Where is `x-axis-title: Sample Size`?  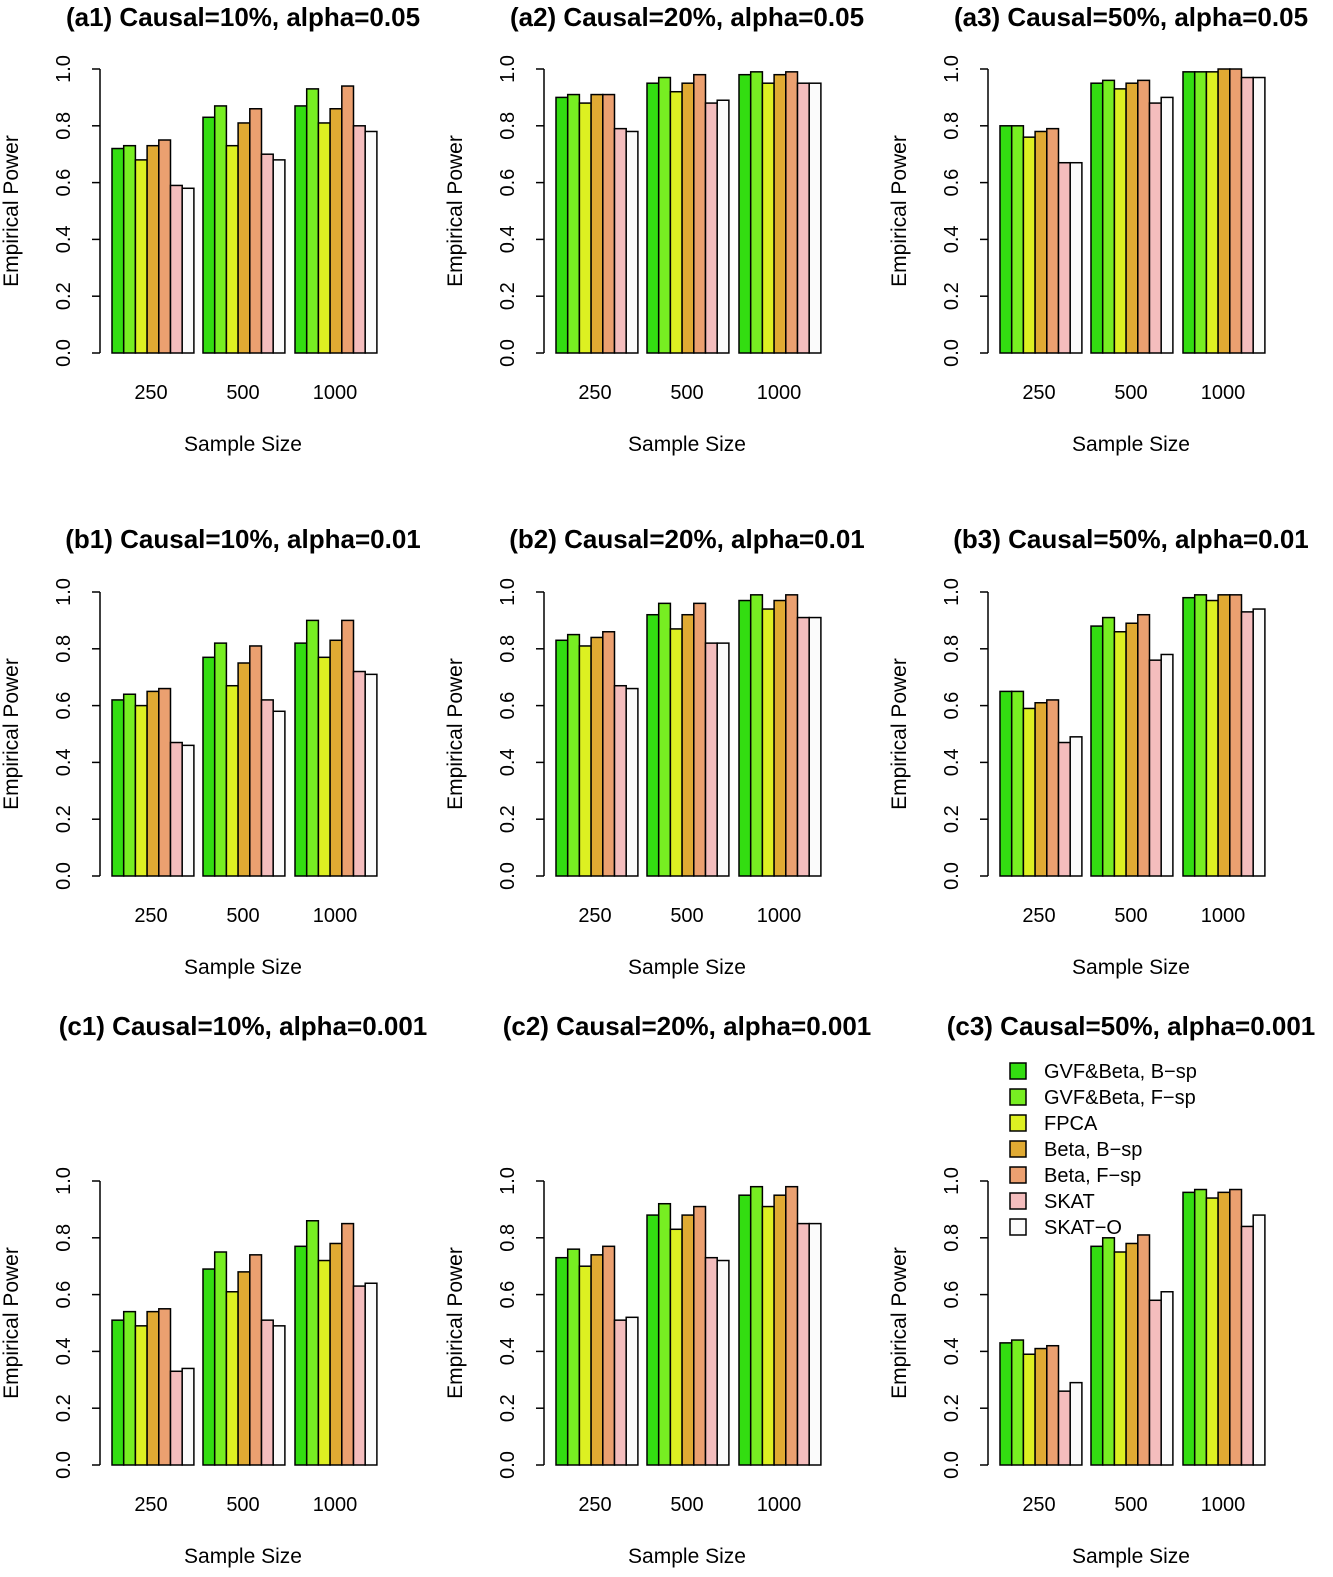
x-axis-title: Sample Size is located at coordinates (687, 444).